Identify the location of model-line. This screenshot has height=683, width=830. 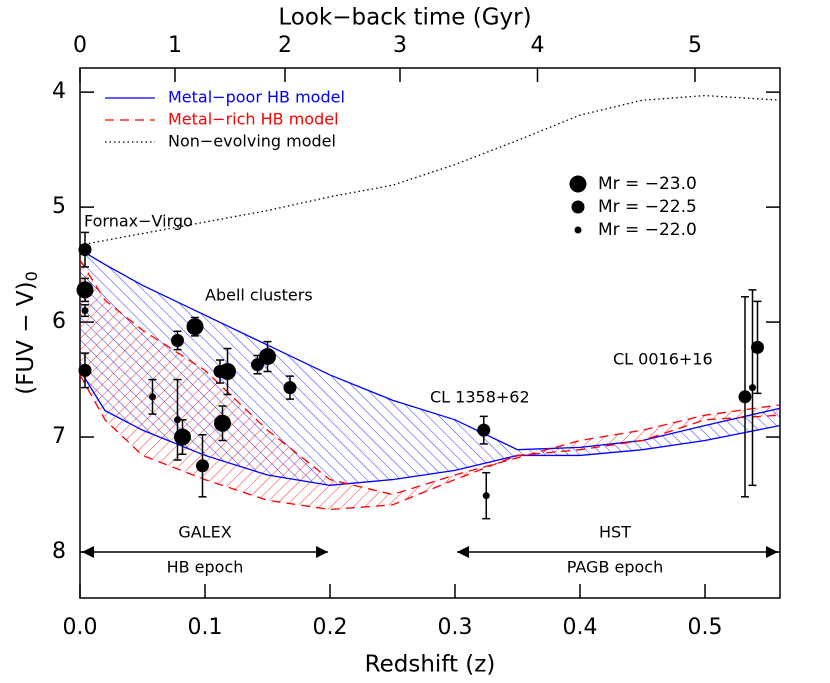
(430, 428).